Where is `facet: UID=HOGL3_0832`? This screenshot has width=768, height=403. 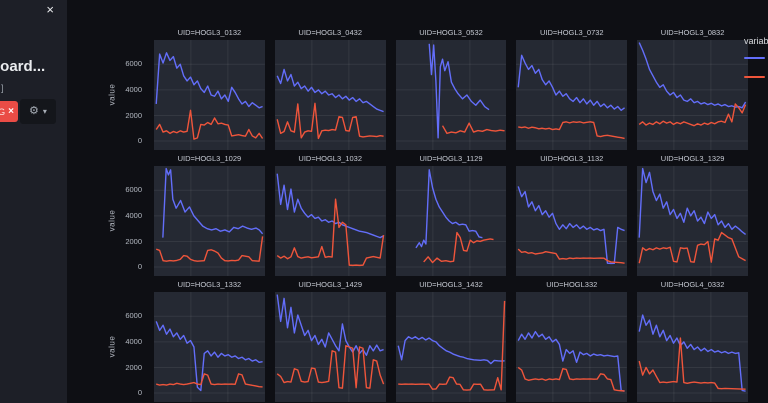
facet: UID=HOGL3_0832 is located at coordinates (692, 87).